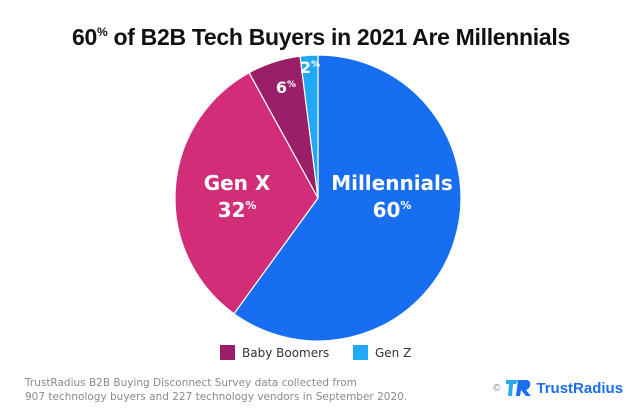 This screenshot has width=642, height=410. What do you see at coordinates (393, 352) in the screenshot?
I see `legend-label: Gen Z` at bounding box center [393, 352].